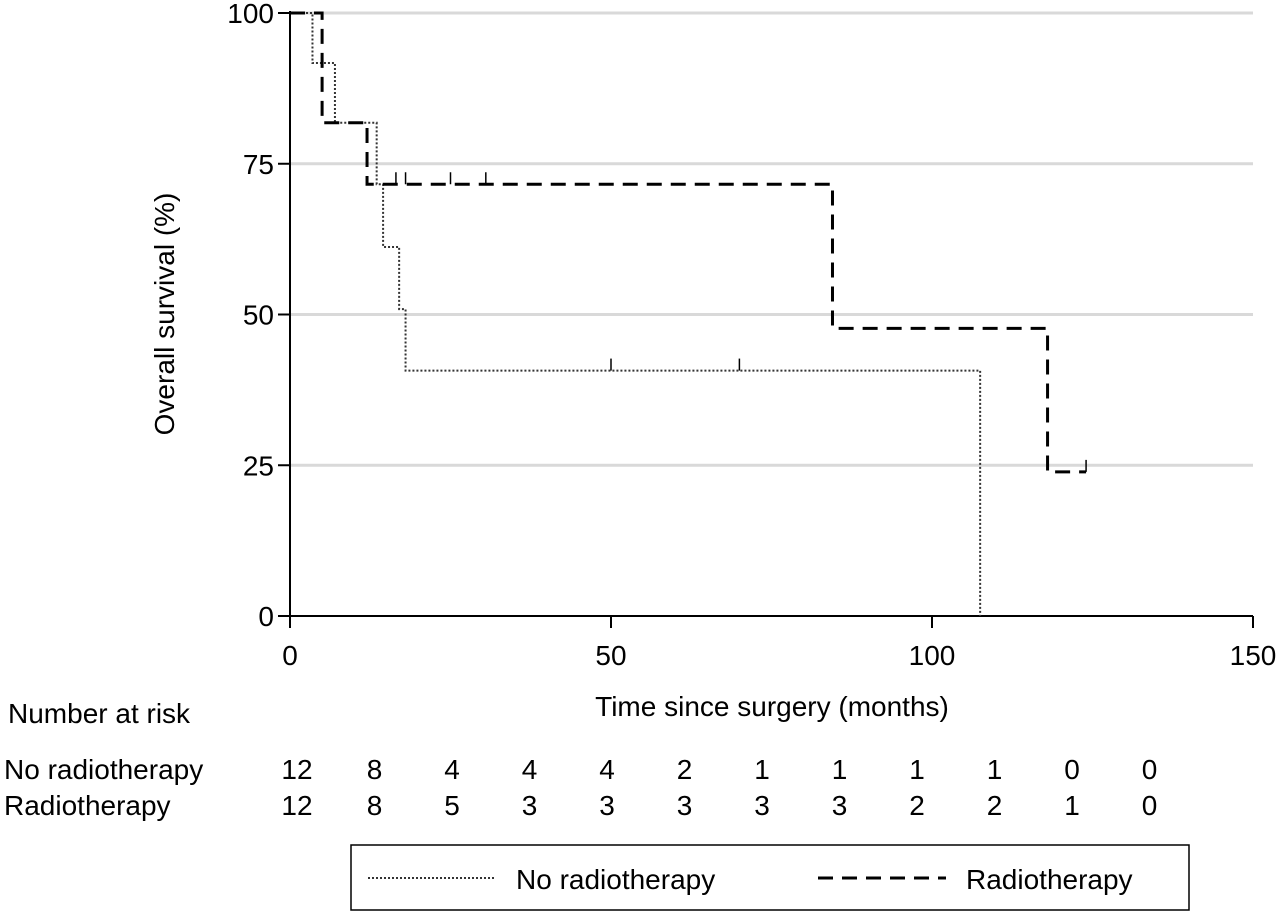 The height and width of the screenshot is (912, 1280). Describe the element at coordinates (266, 616) in the screenshot. I see `y-tick-label-0: 0` at that location.